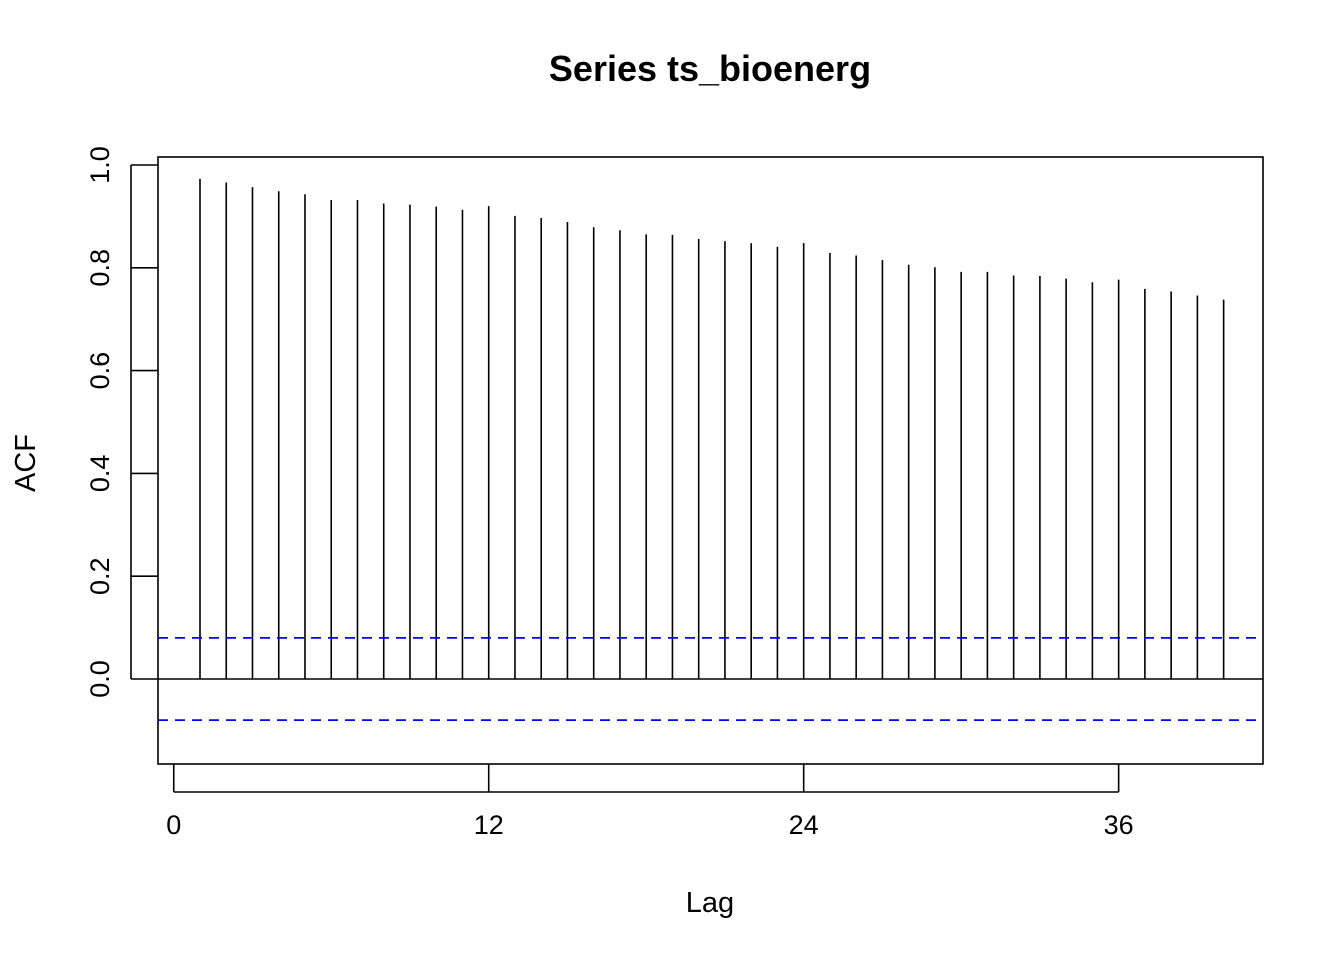 This screenshot has height=960, width=1344. What do you see at coordinates (1119, 825) in the screenshot?
I see `x-tick-label: 36` at bounding box center [1119, 825].